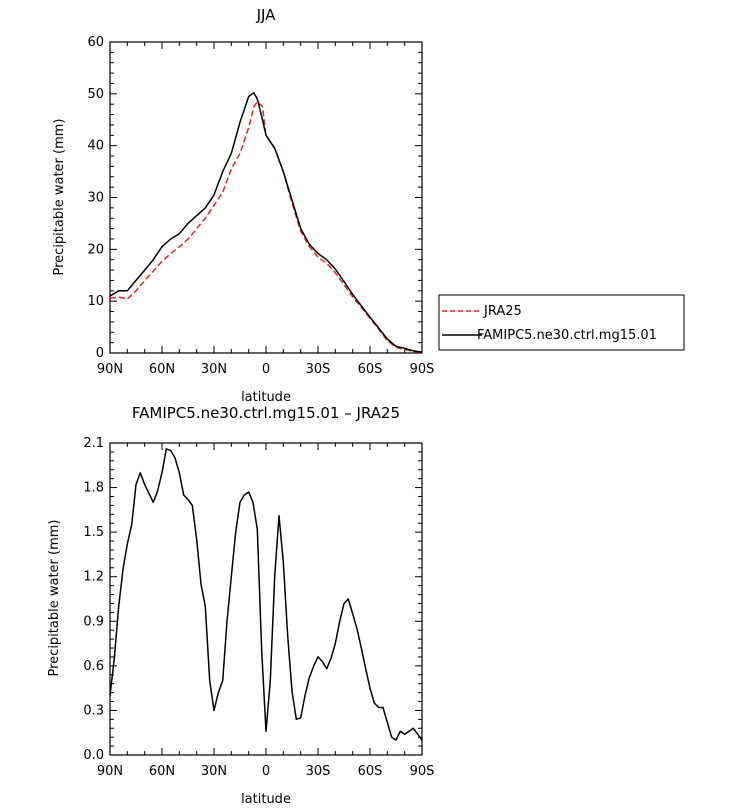  Describe the element at coordinates (266, 413) in the screenshot. I see `bottom-chart-title: FAMIPC5.ne30.ctrl.mg15.01 – JRA25` at that location.